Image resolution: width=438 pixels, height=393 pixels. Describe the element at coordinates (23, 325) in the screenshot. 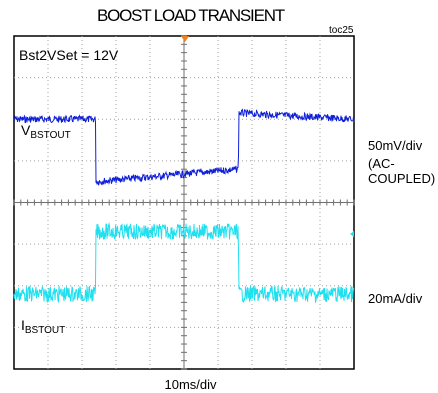

I see `ibstout-label-main: I` at that location.